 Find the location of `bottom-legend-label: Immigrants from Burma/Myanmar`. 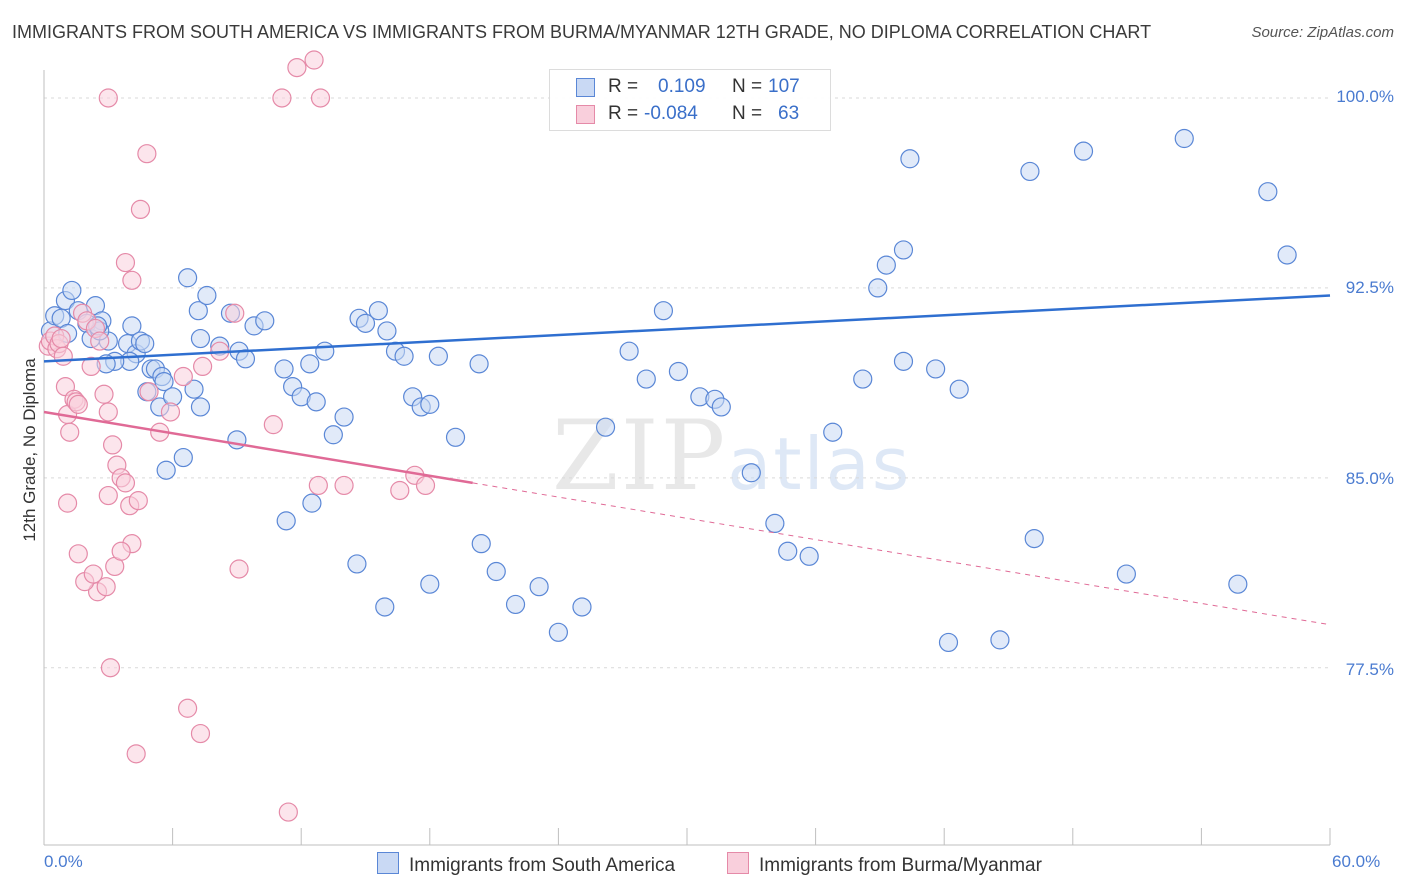

bottom-legend-label: Immigrants from Burma/Myanmar is located at coordinates (900, 865).